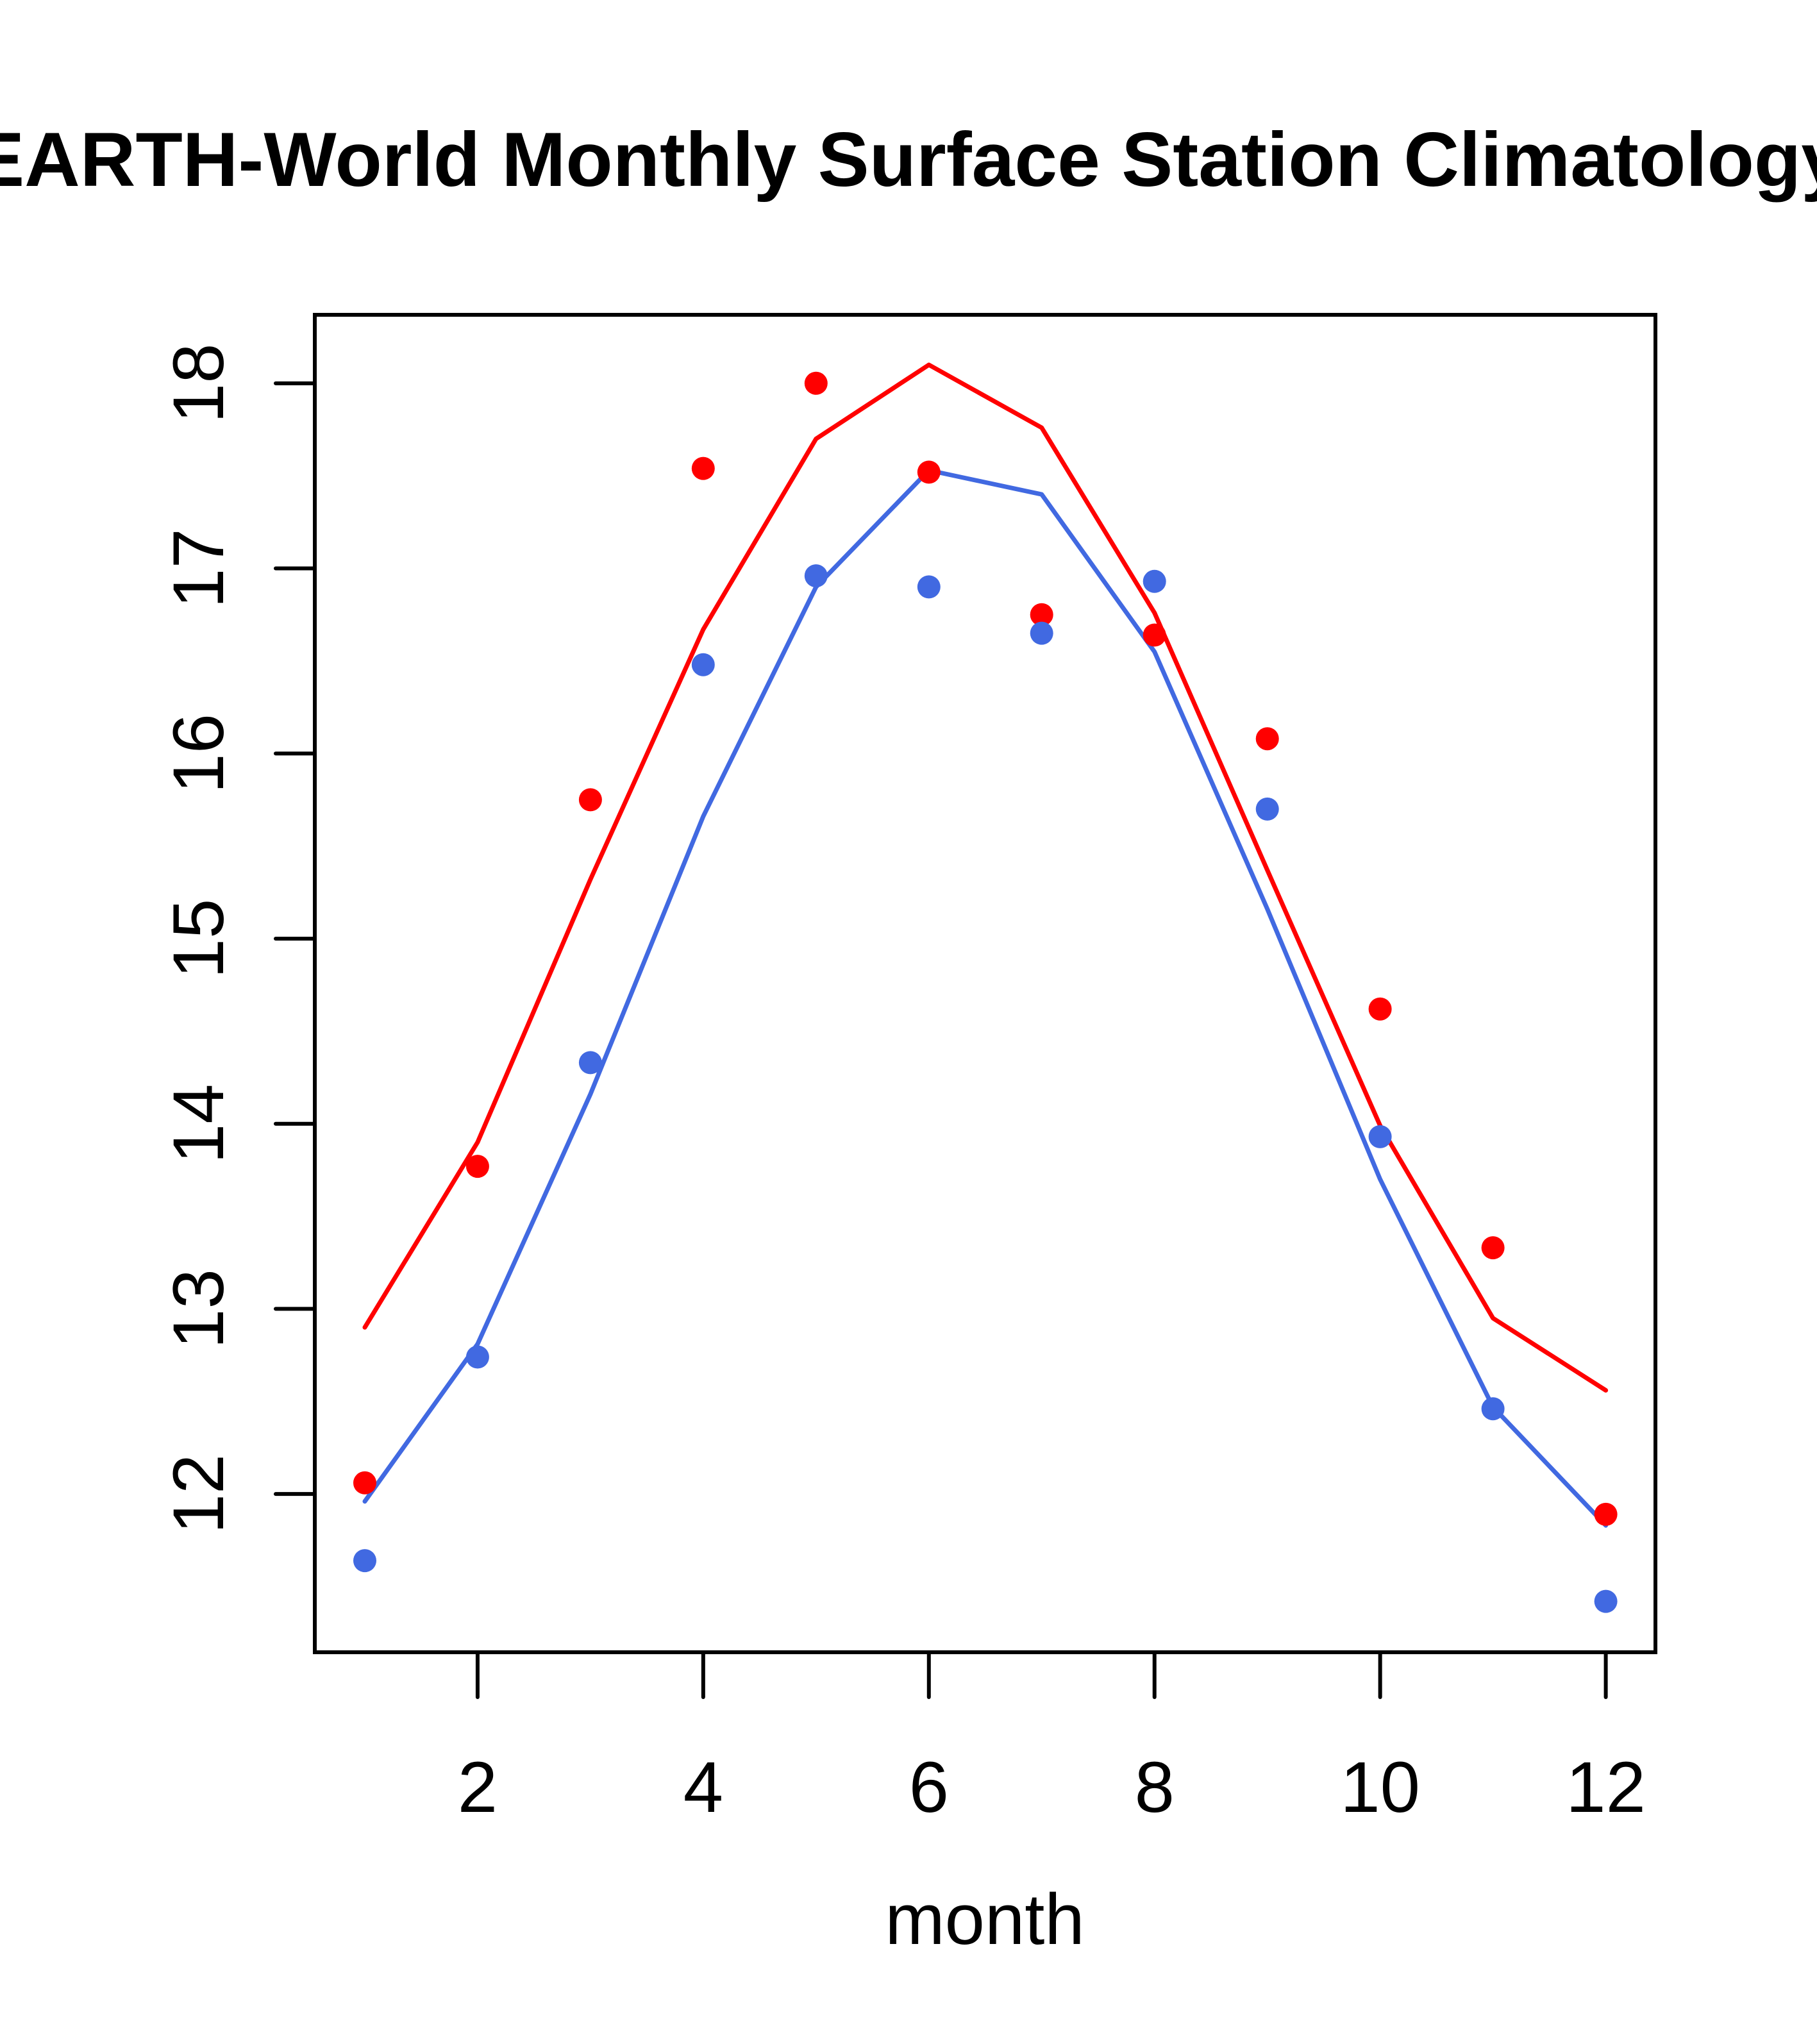 The height and width of the screenshot is (2044, 1817). What do you see at coordinates (198, 1309) in the screenshot?
I see `y-tick-label-13: 13` at bounding box center [198, 1309].